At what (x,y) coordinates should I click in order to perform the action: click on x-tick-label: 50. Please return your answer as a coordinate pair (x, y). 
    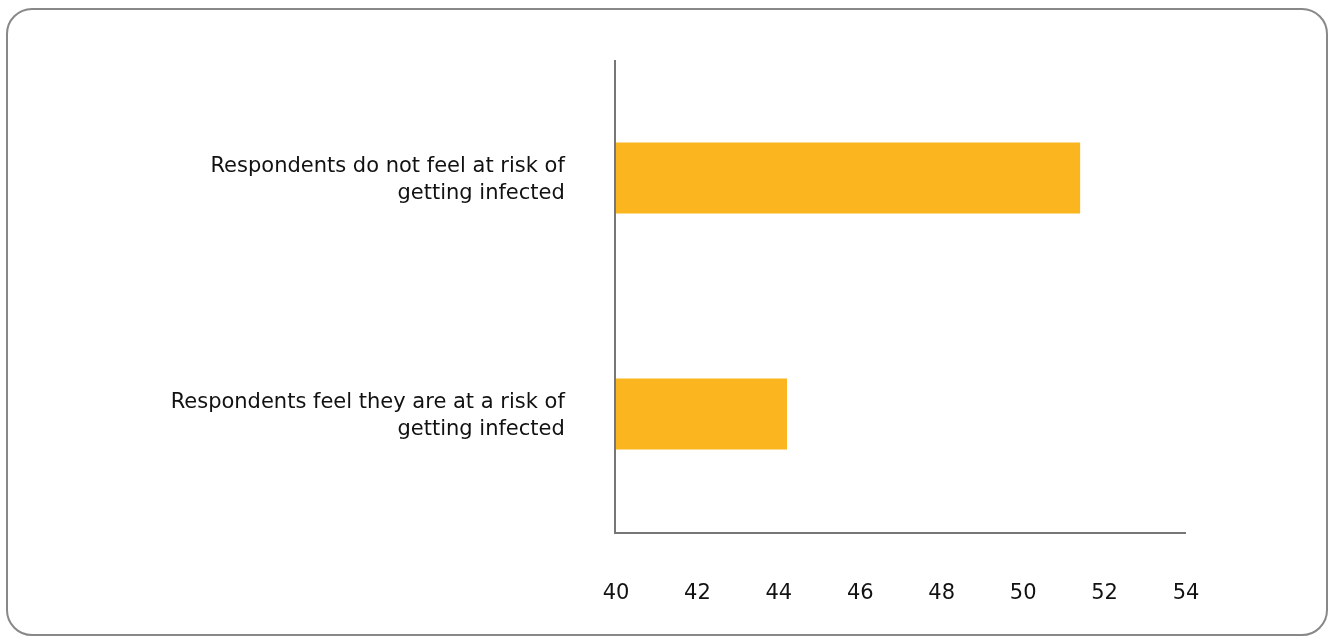
    Looking at the image, I should click on (1023, 592).